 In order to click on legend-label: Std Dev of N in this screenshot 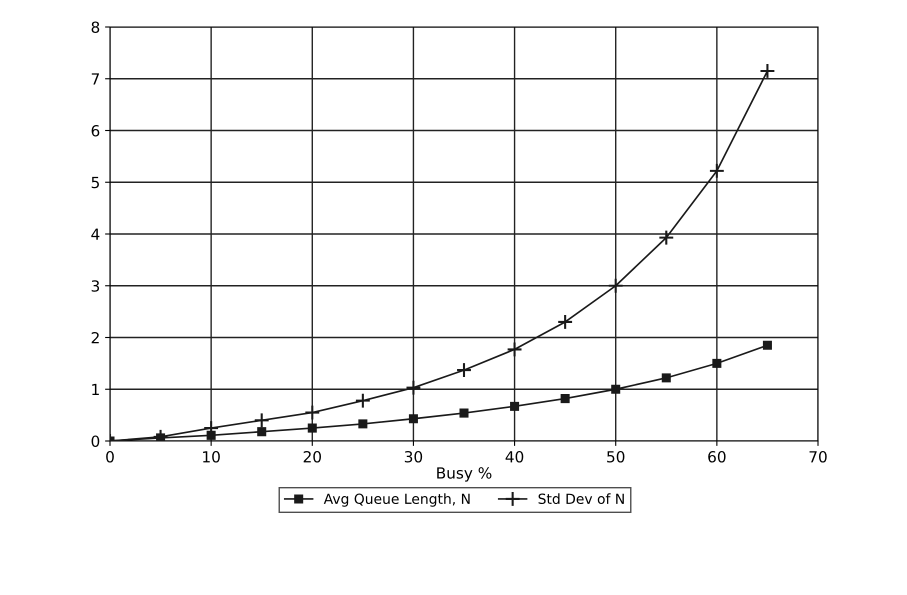, I will do `click(581, 498)`.